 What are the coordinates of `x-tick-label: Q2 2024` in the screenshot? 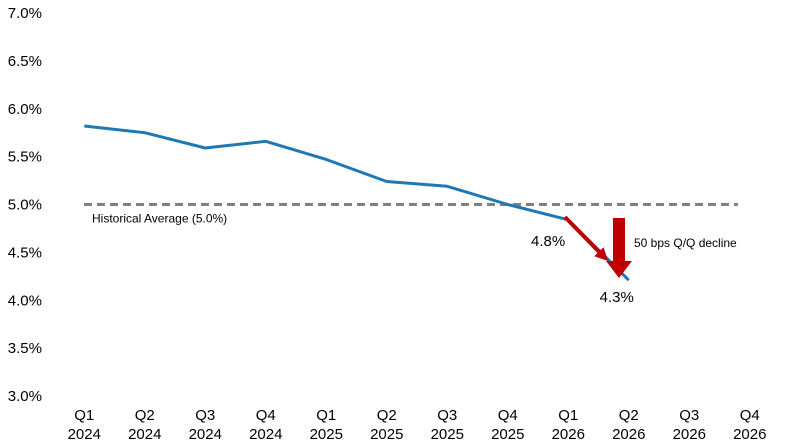 It's located at (144, 425).